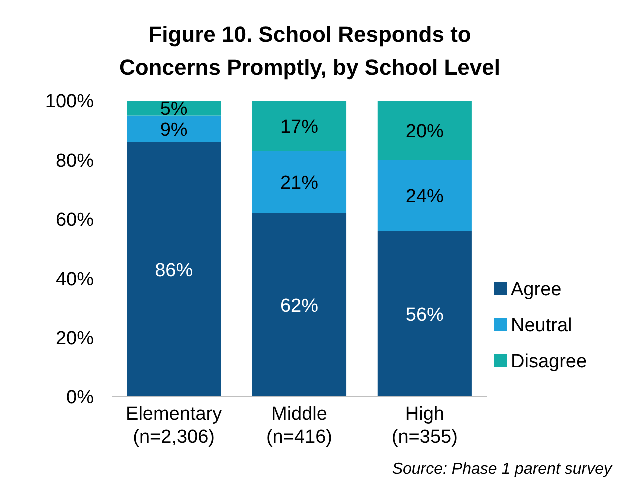 This screenshot has height=486, width=618. Describe the element at coordinates (75, 339) in the screenshot. I see `y-tick-label: 20%` at that location.